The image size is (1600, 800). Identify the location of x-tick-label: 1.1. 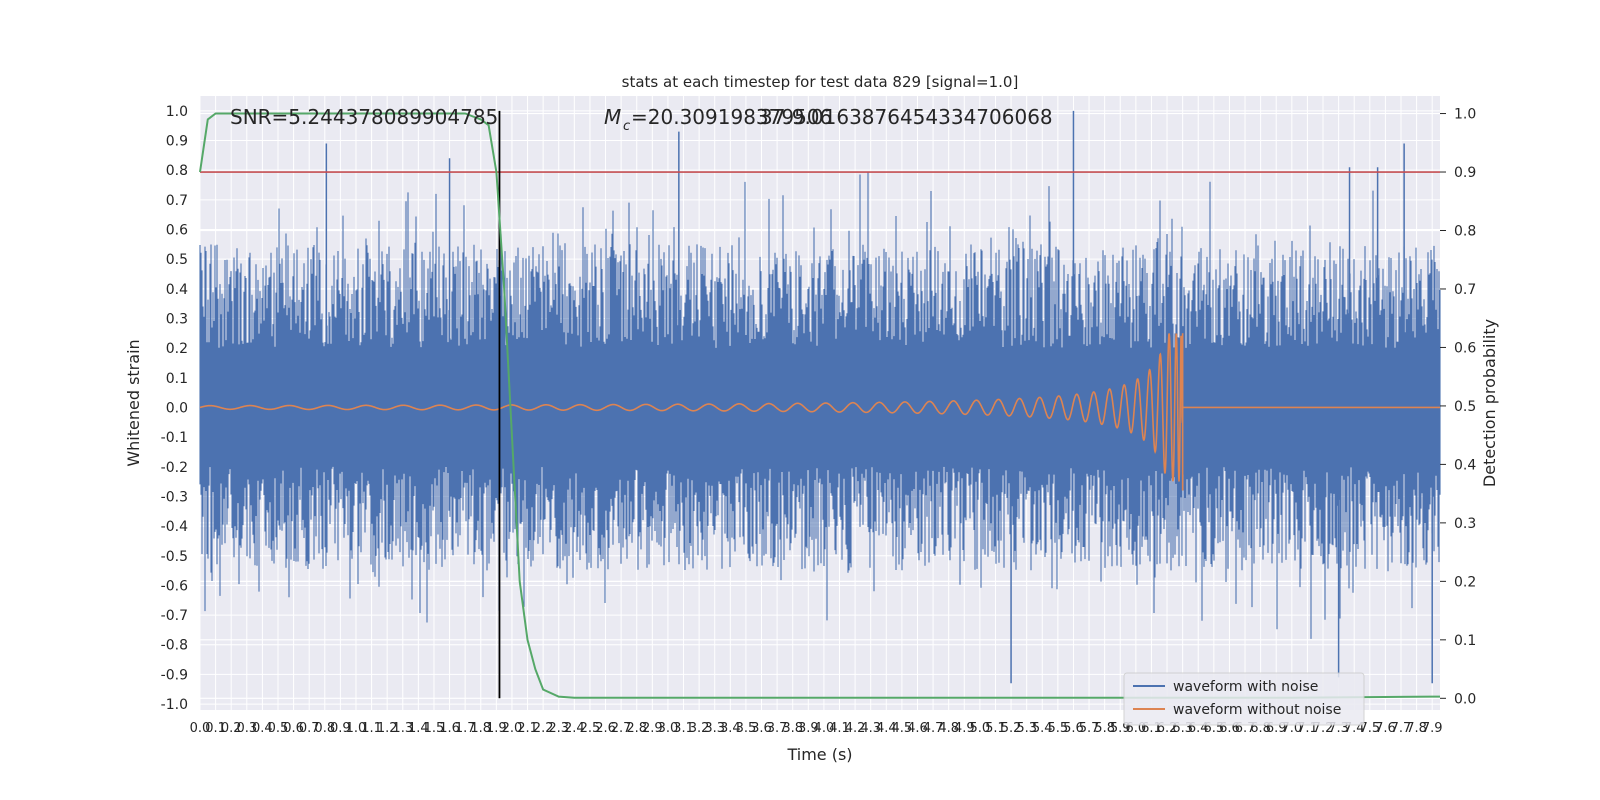
(371, 728).